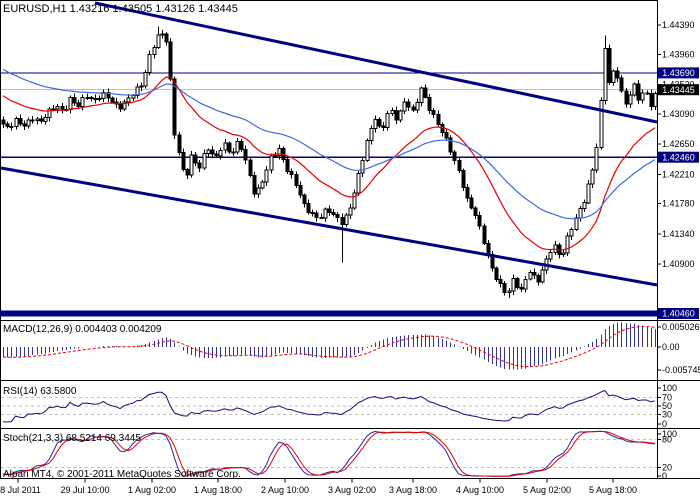 Image resolution: width=700 pixels, height=500 pixels. Describe the element at coordinates (352, 490) in the screenshot. I see `time-axis-label: 3 Aug 02:00` at that location.